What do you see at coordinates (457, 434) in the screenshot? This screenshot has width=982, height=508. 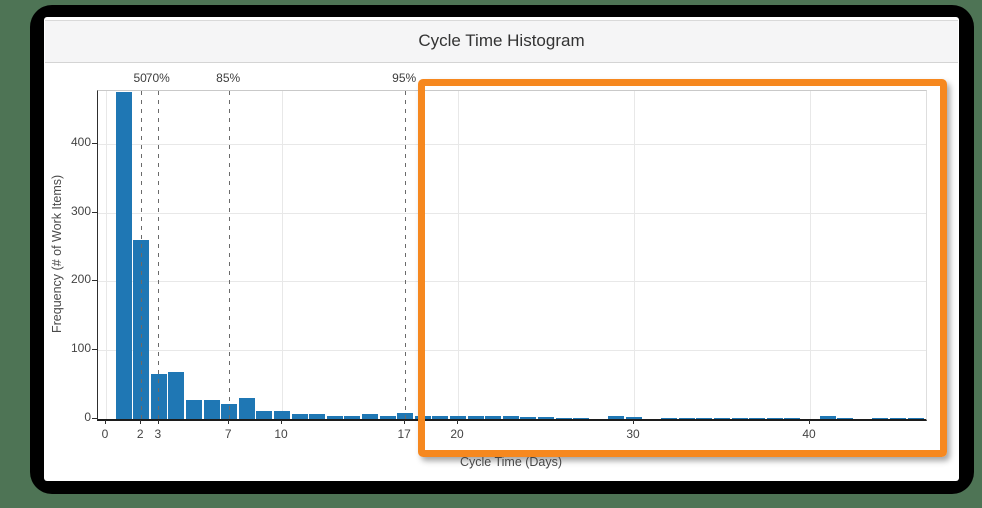 I see `x-tick-label-20: 20` at bounding box center [457, 434].